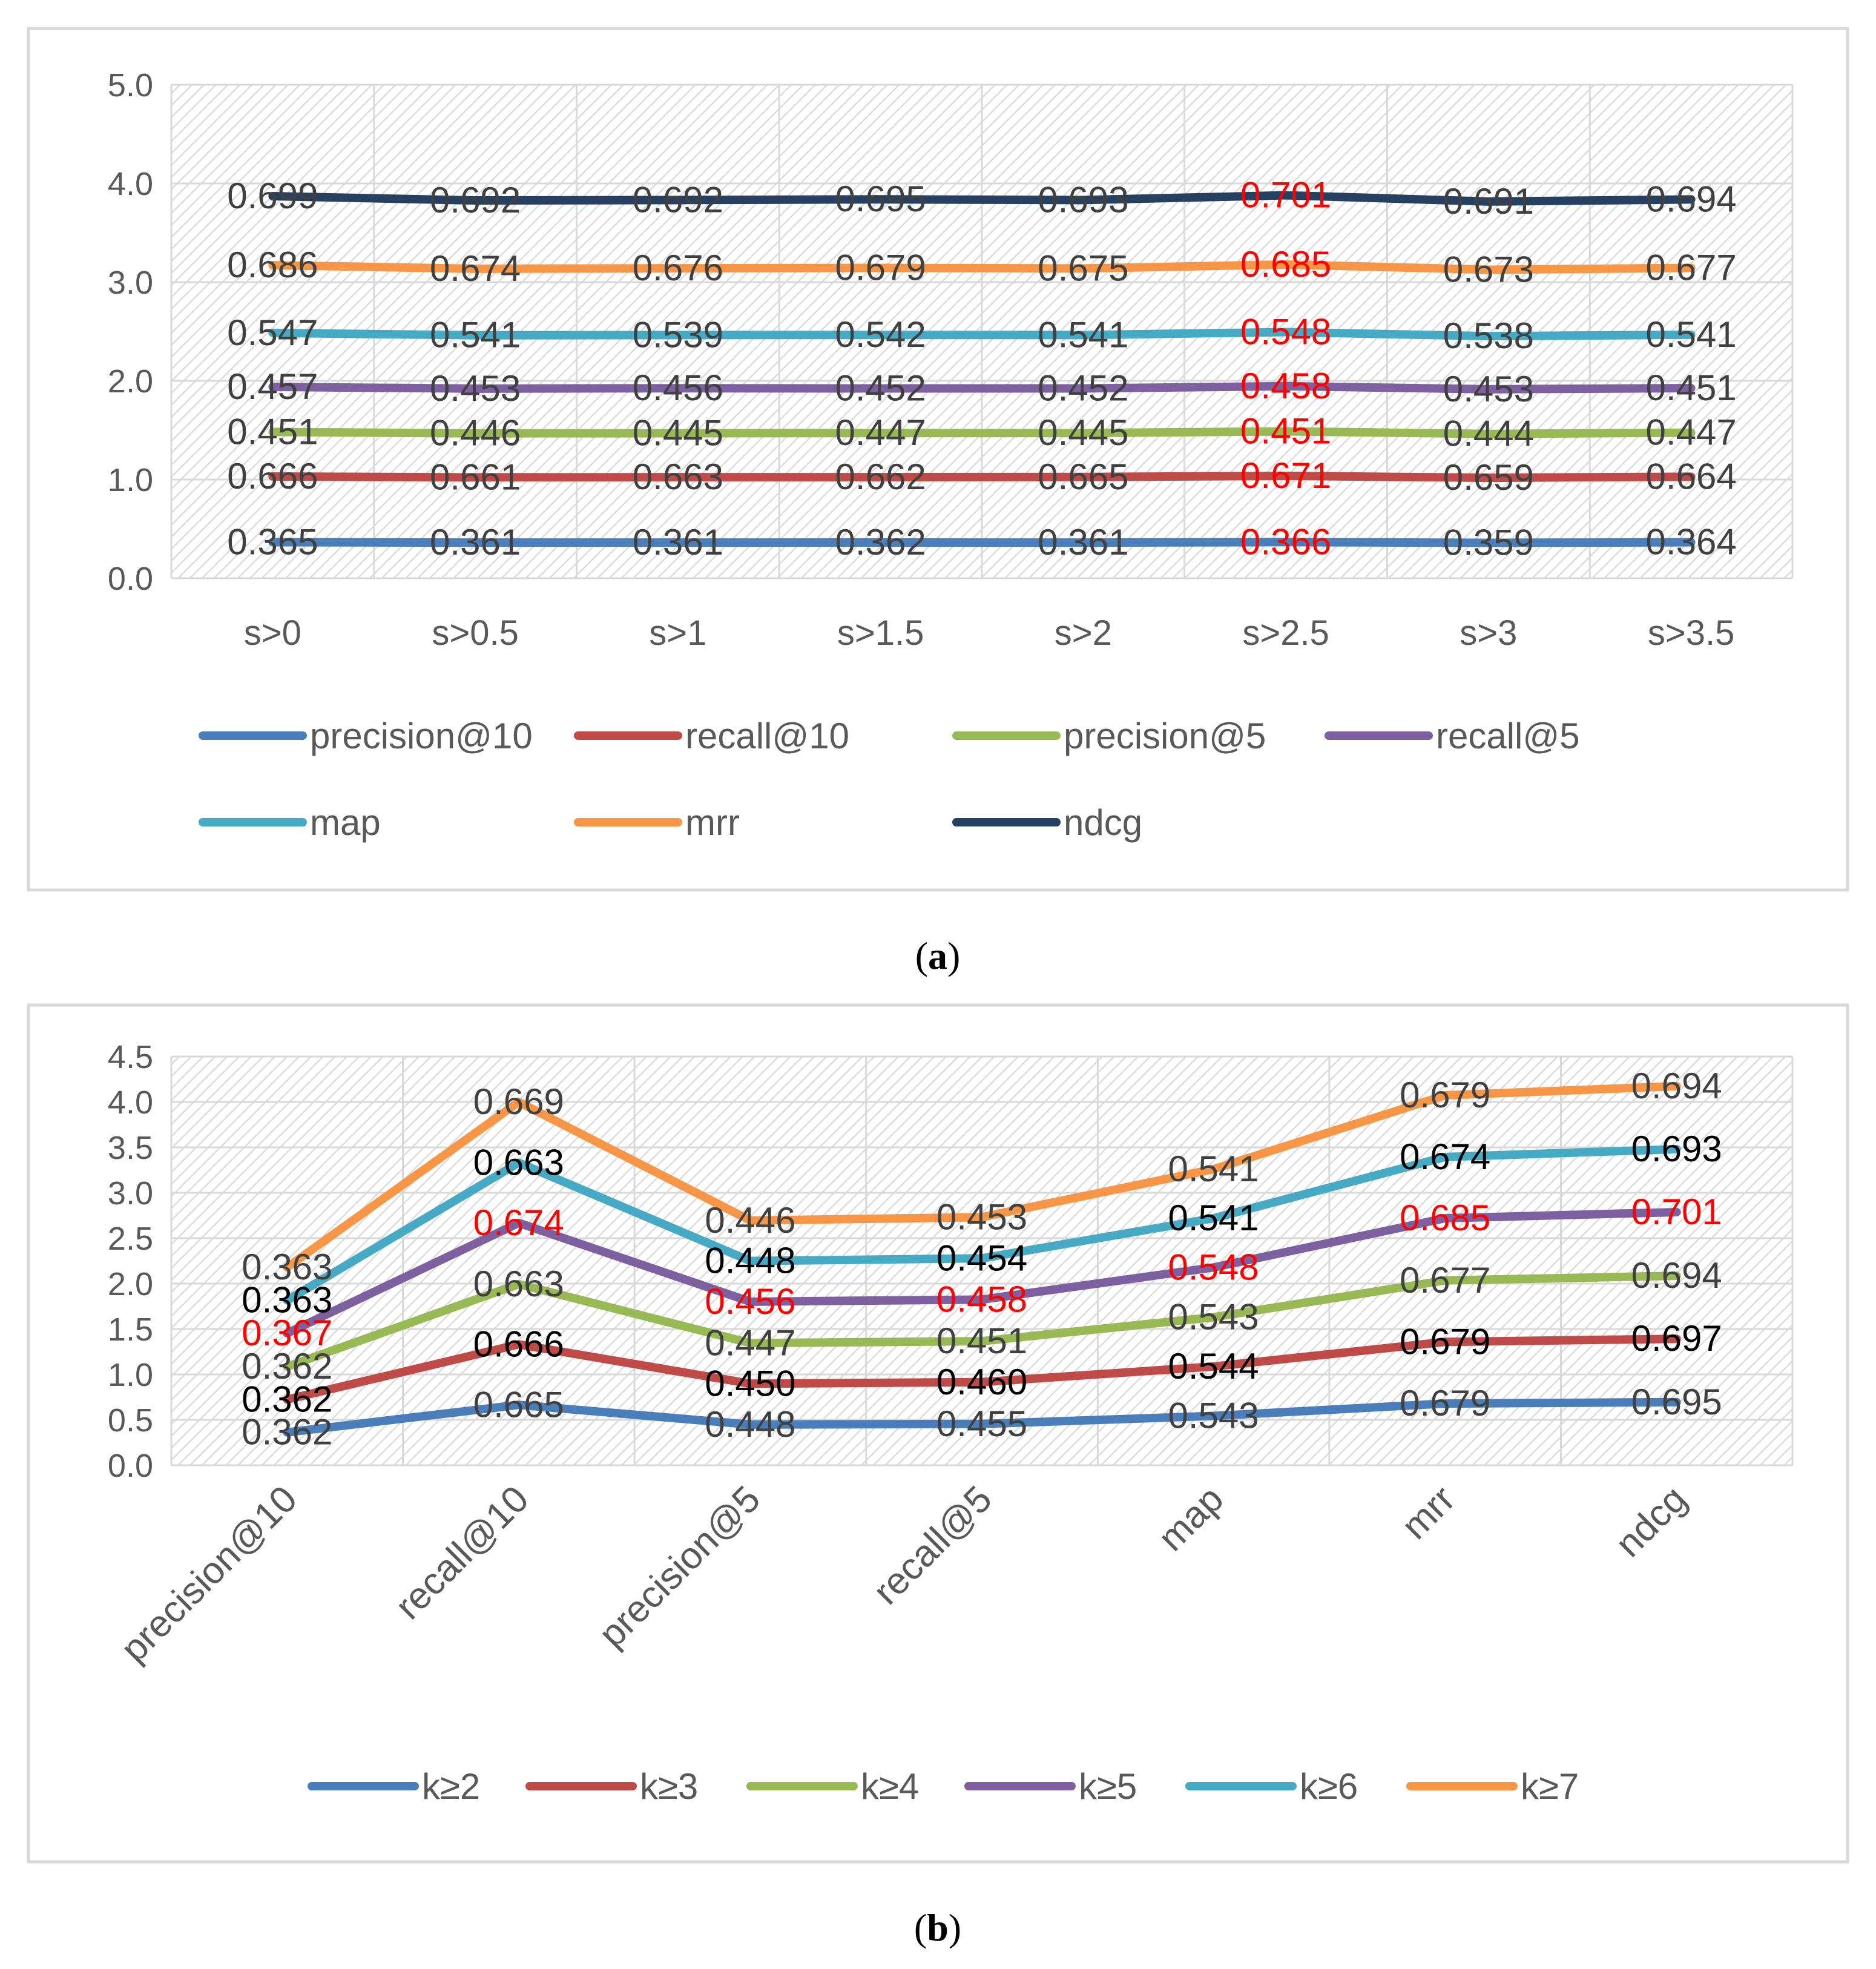 The height and width of the screenshot is (1969, 1876). I want to click on chart-a-legend-label-precision-10: precision@10, so click(421, 736).